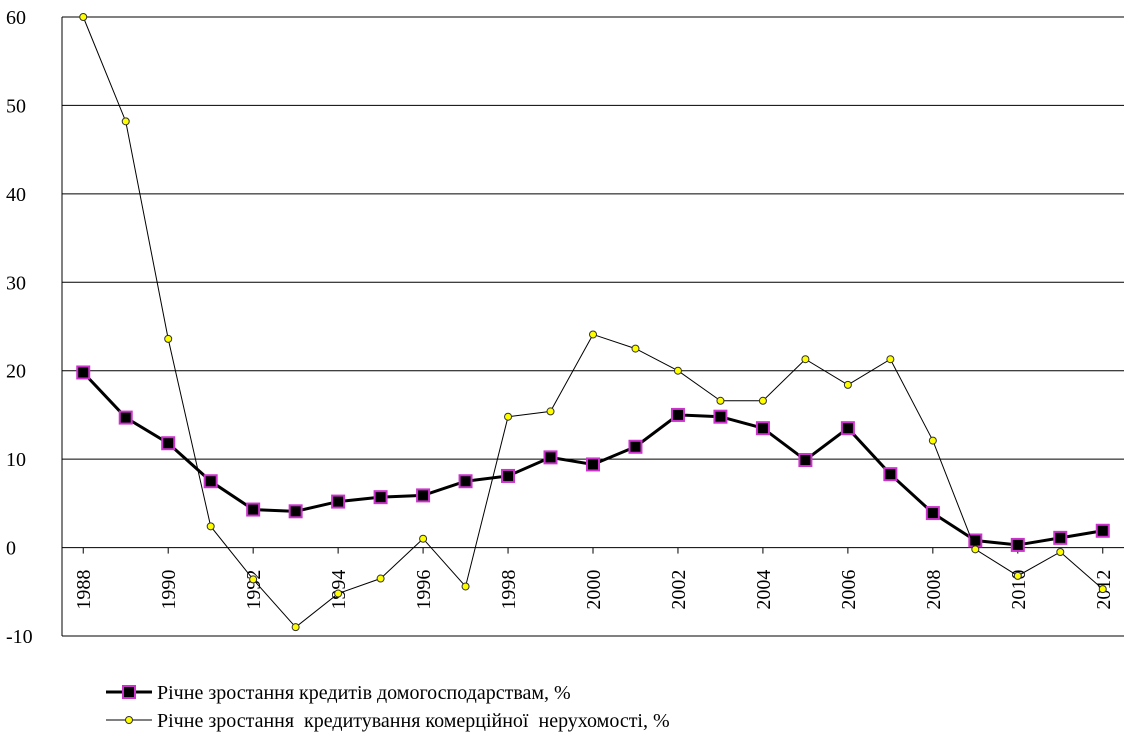 This screenshot has height=734, width=1128. What do you see at coordinates (594, 590) in the screenshot?
I see `x-tick-label: 2000` at bounding box center [594, 590].